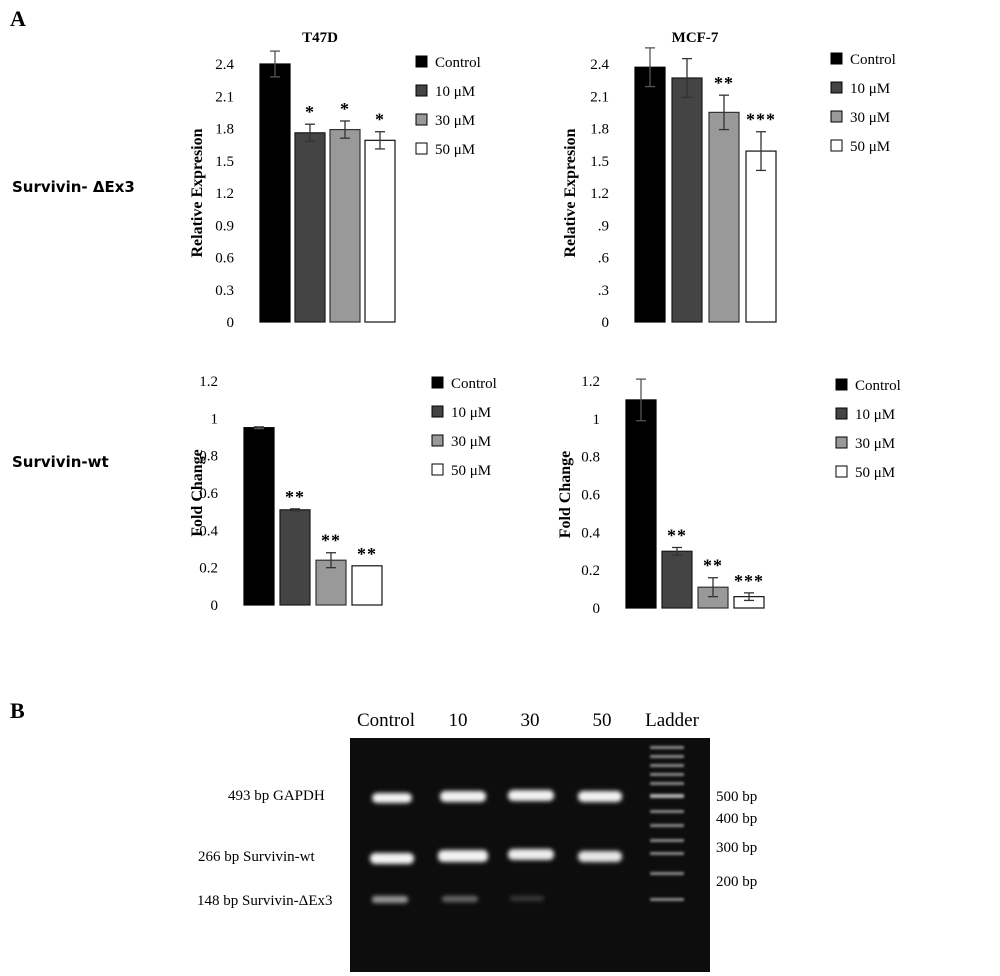 Image resolution: width=1000 pixels, height=976 pixels. I want to click on y-tick-label: 0.4, so click(590, 533).